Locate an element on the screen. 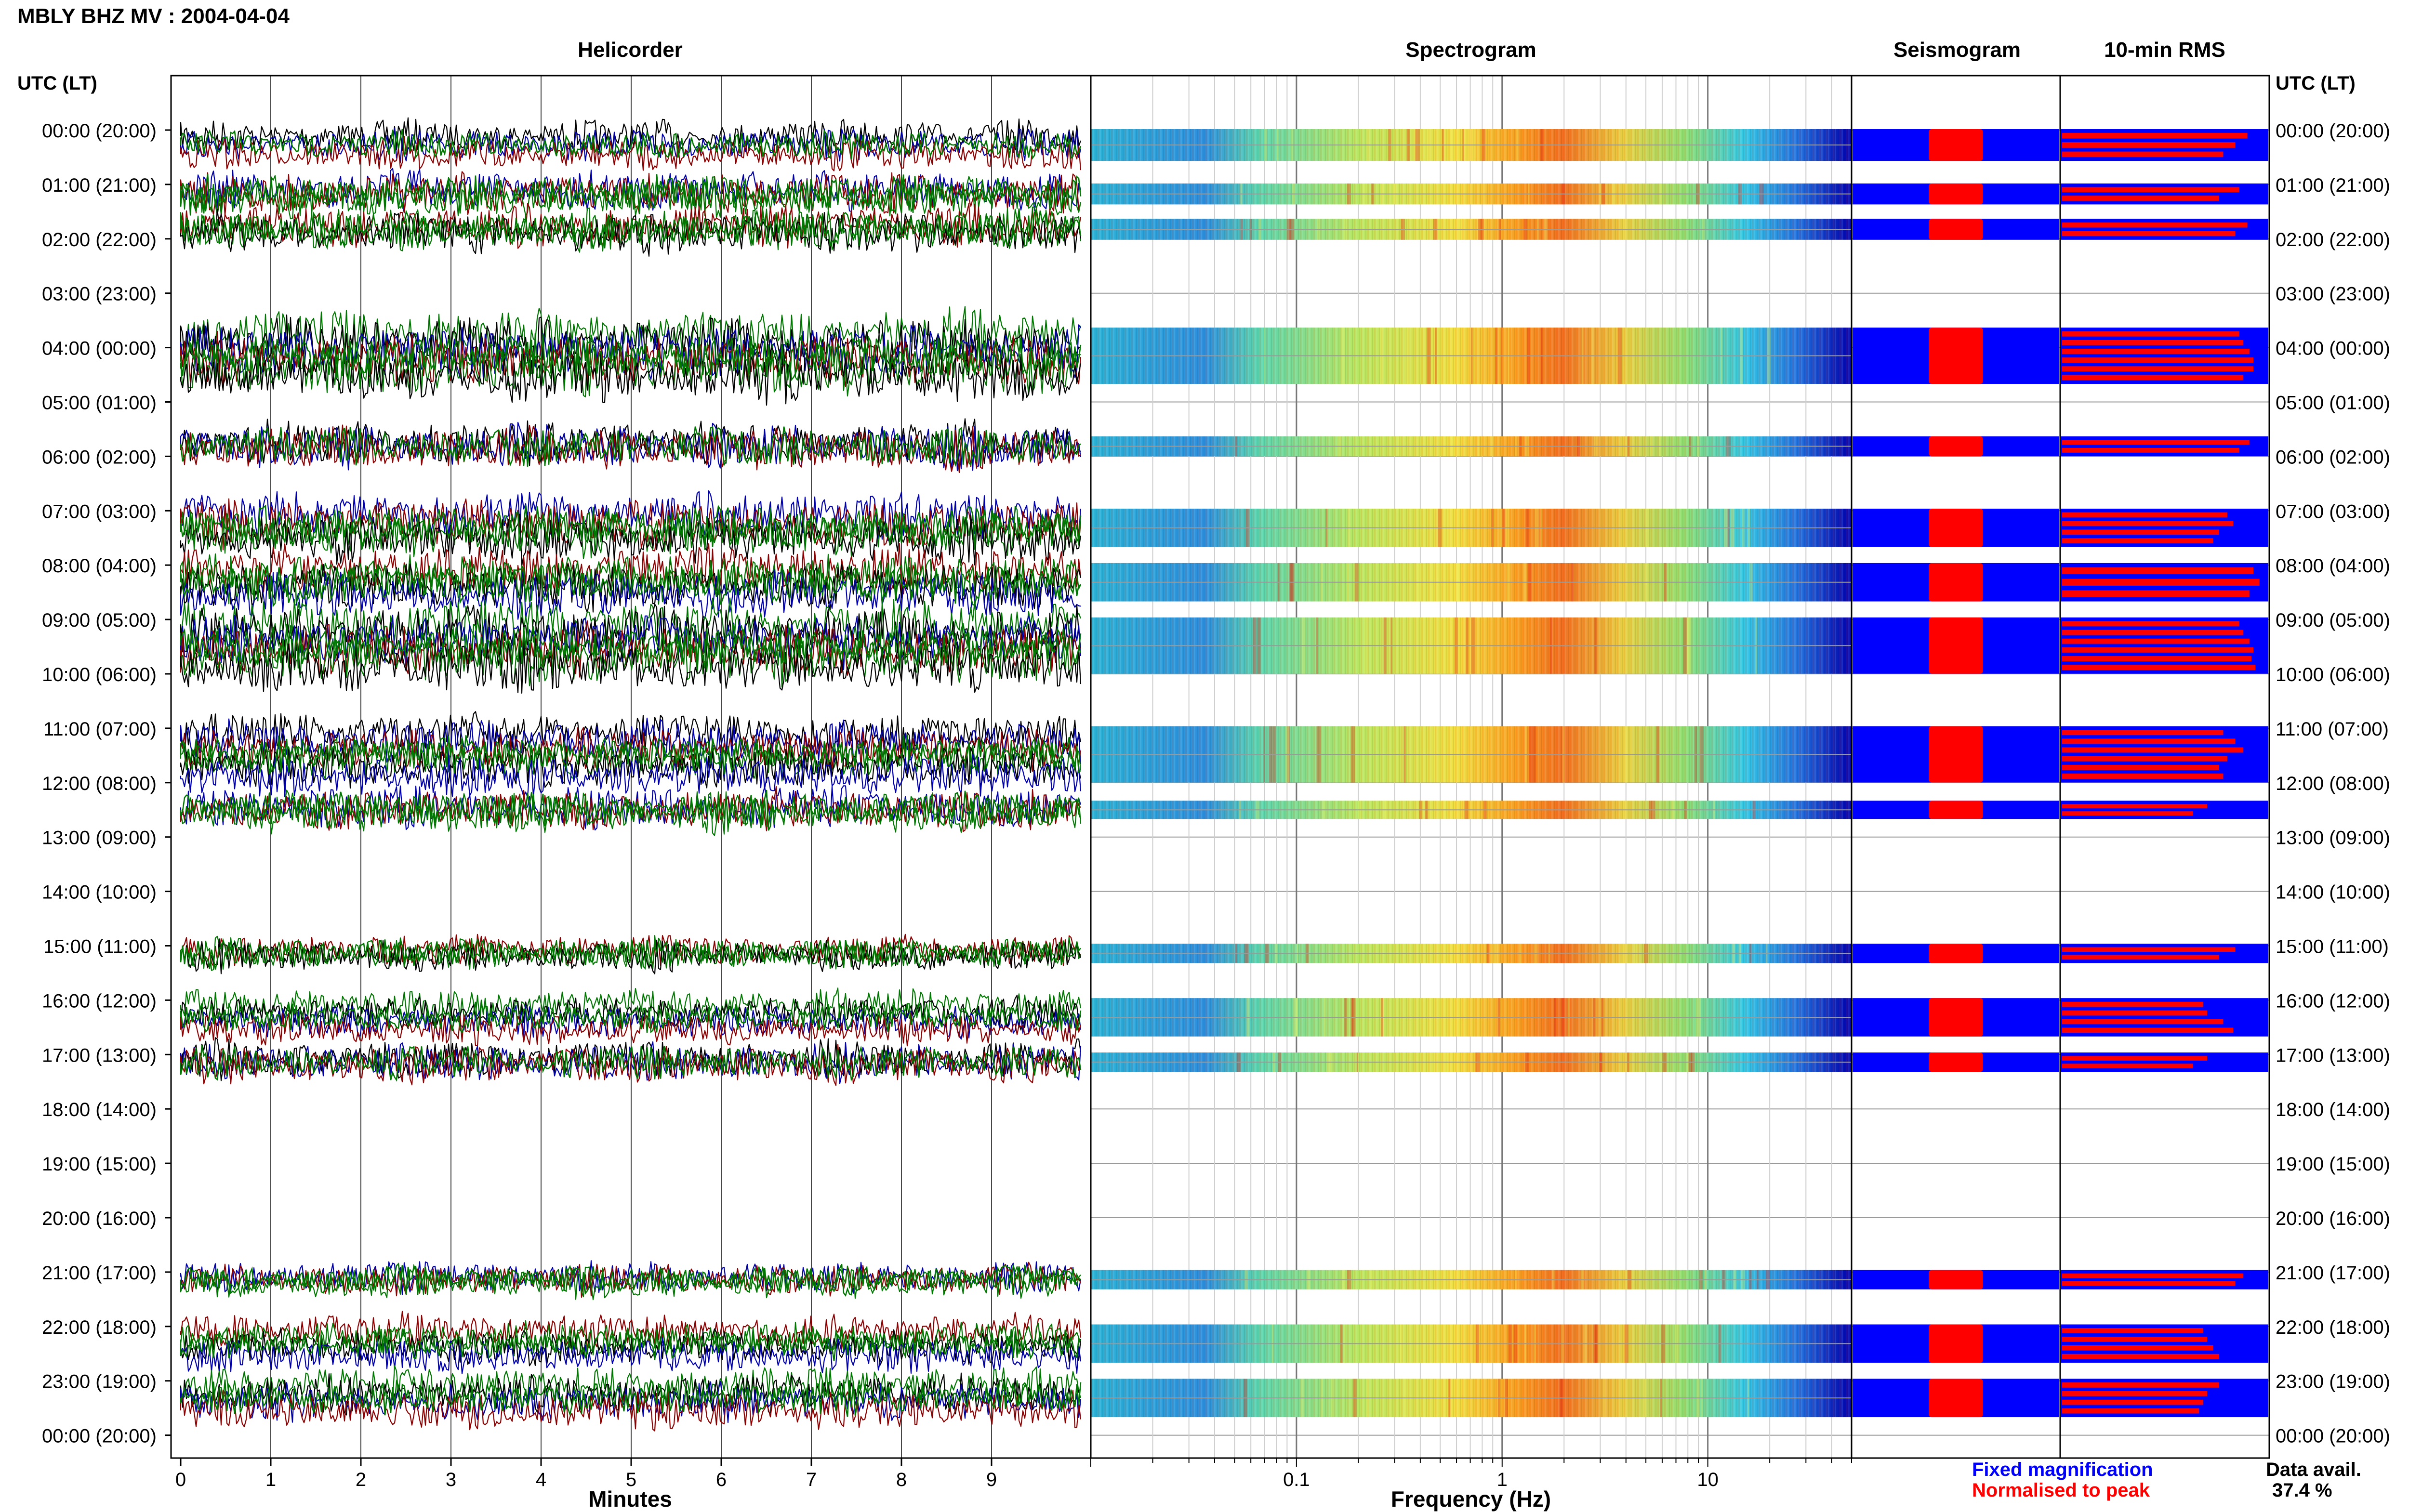 This screenshot has width=2409, height=1512. row-label-right: 10:00 (06:00) is located at coordinates (2333, 674).